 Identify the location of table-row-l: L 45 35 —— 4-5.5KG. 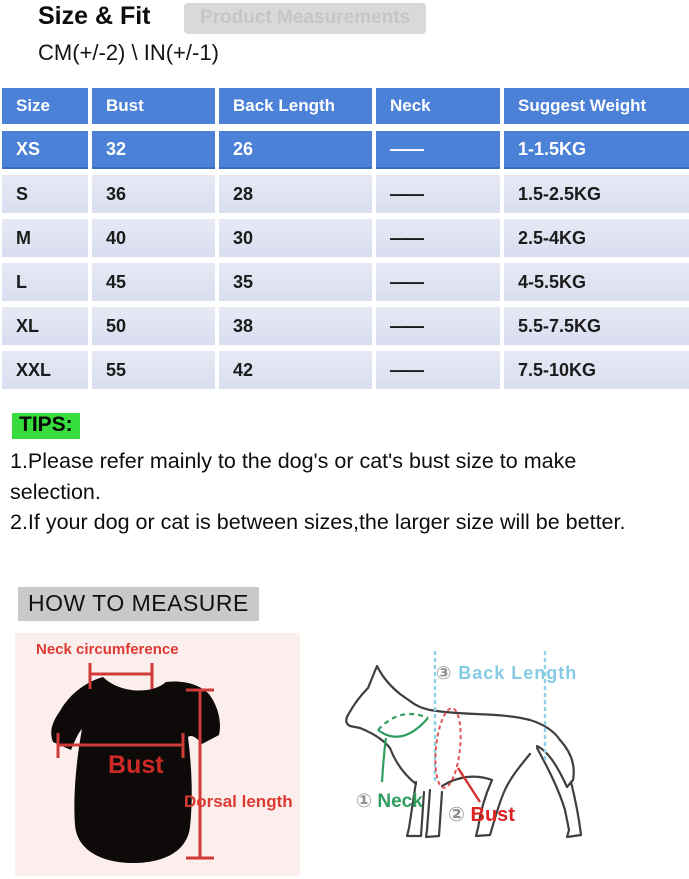
(345, 282).